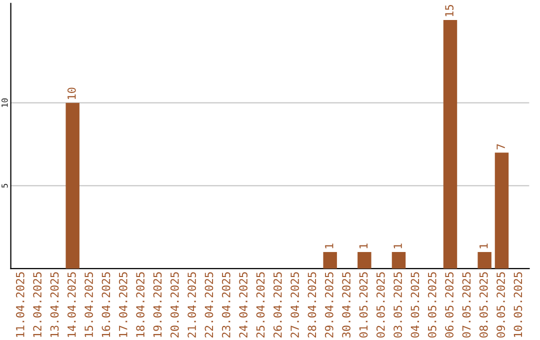 The height and width of the screenshot is (340, 540). What do you see at coordinates (277, 305) in the screenshot?
I see `x-tick-label: 26.04.2025` at bounding box center [277, 305].